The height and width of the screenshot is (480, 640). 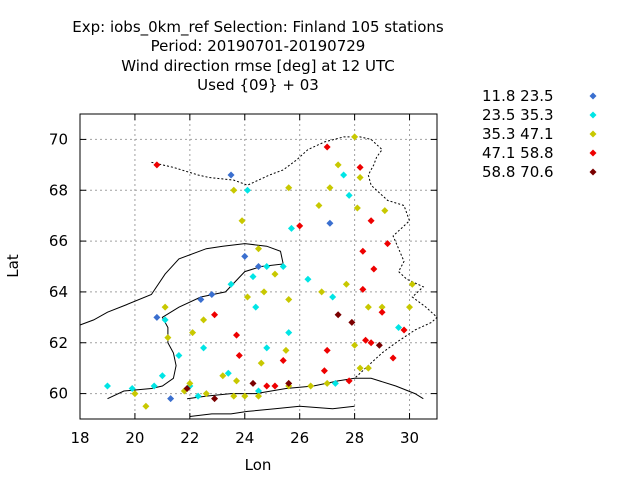 What do you see at coordinates (13, 266) in the screenshot?
I see `y-axis-label: Lat` at bounding box center [13, 266].